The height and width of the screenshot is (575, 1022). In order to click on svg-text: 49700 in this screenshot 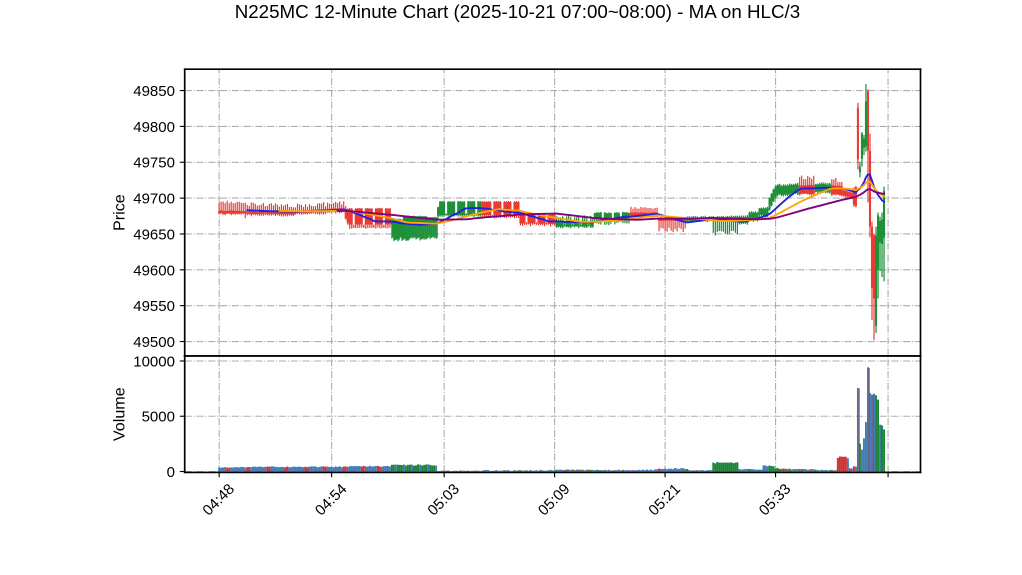, I will do `click(154, 199)`.